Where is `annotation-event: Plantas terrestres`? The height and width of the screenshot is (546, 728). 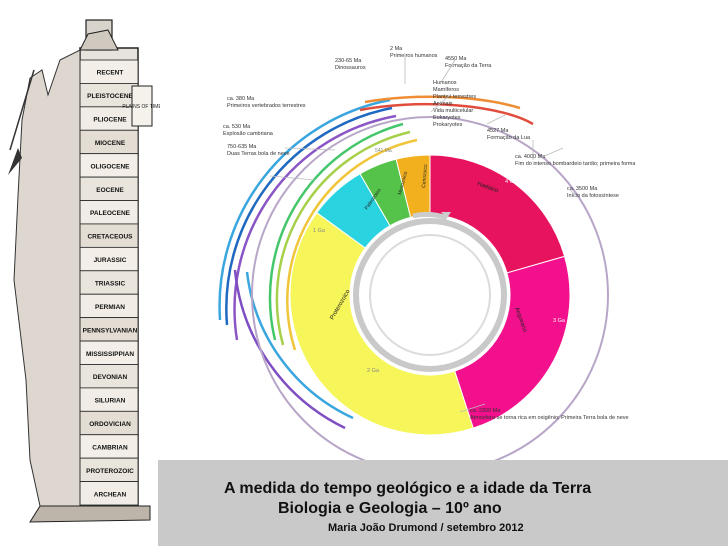 annotation-event: Plantas terrestres is located at coordinates (454, 97).